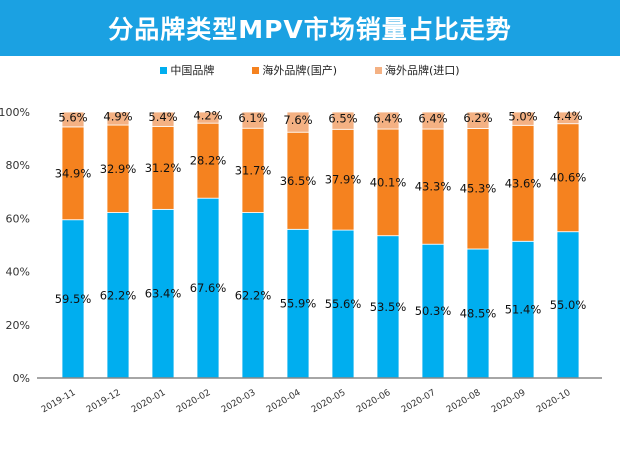 The height and width of the screenshot is (465, 620). Describe the element at coordinates (208, 288) in the screenshot. I see `data-label: 67.6%` at that location.